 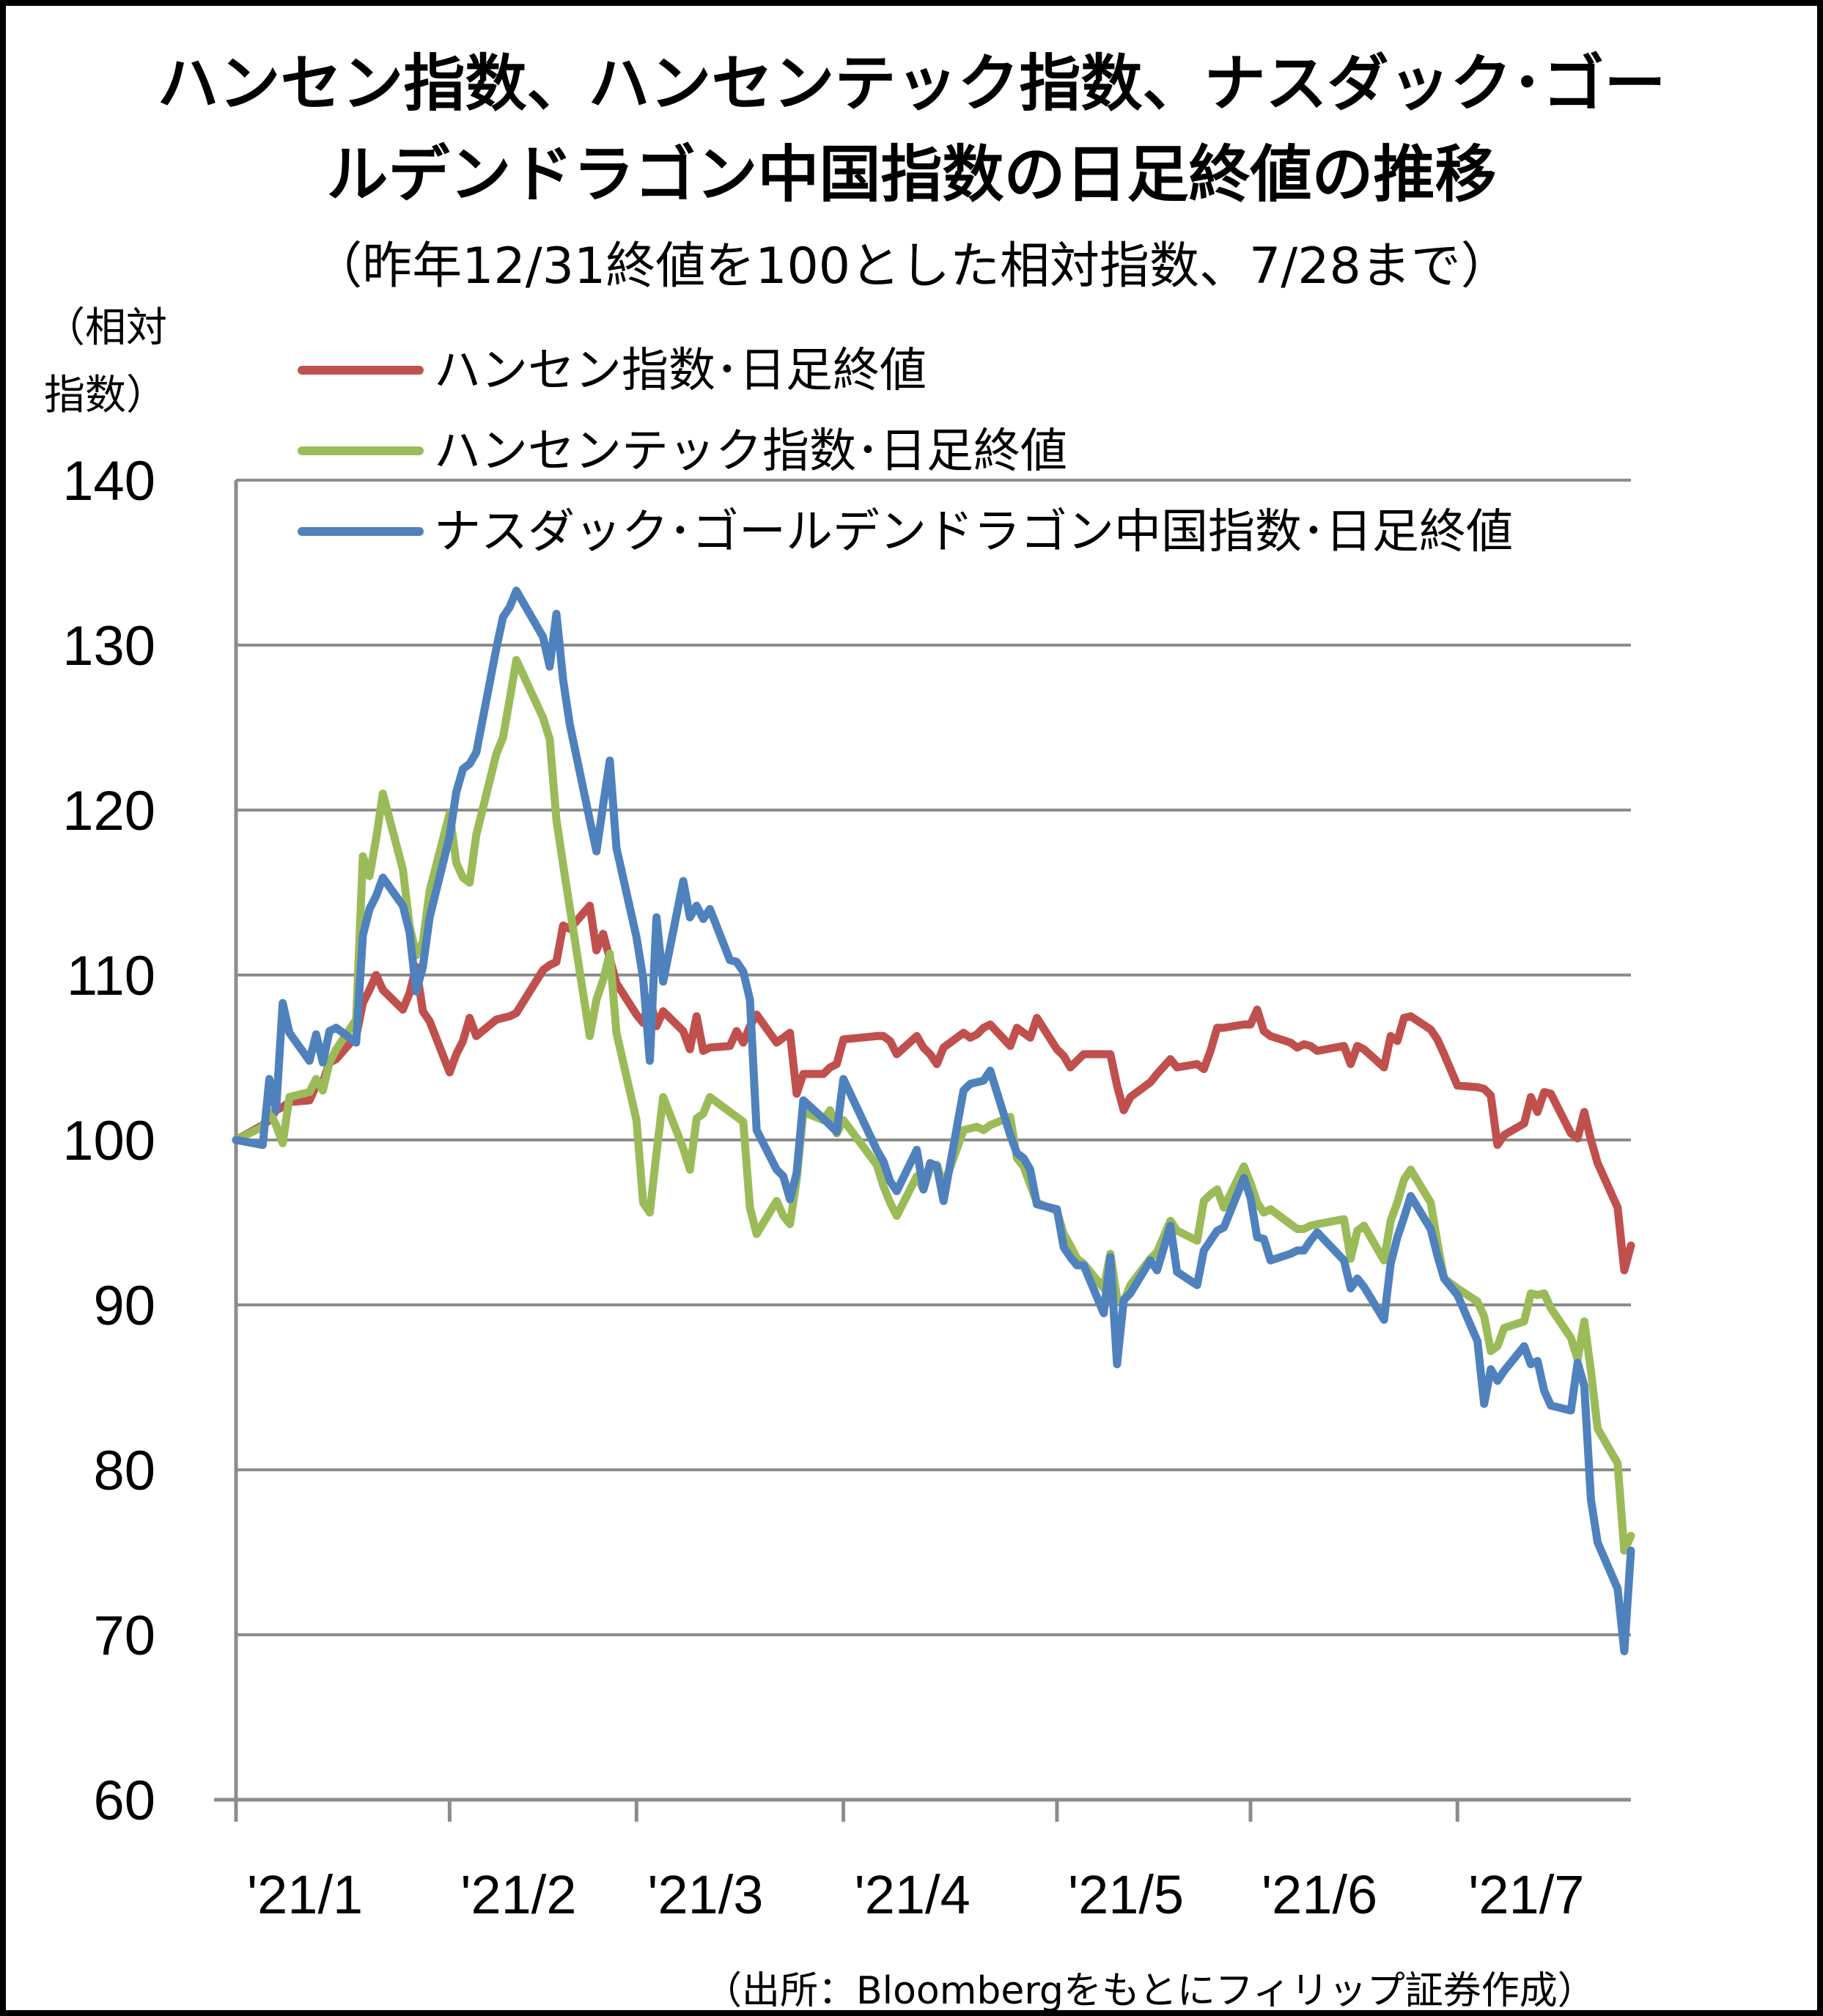 What do you see at coordinates (124, 1306) in the screenshot?
I see `y-tick-label: 90` at bounding box center [124, 1306].